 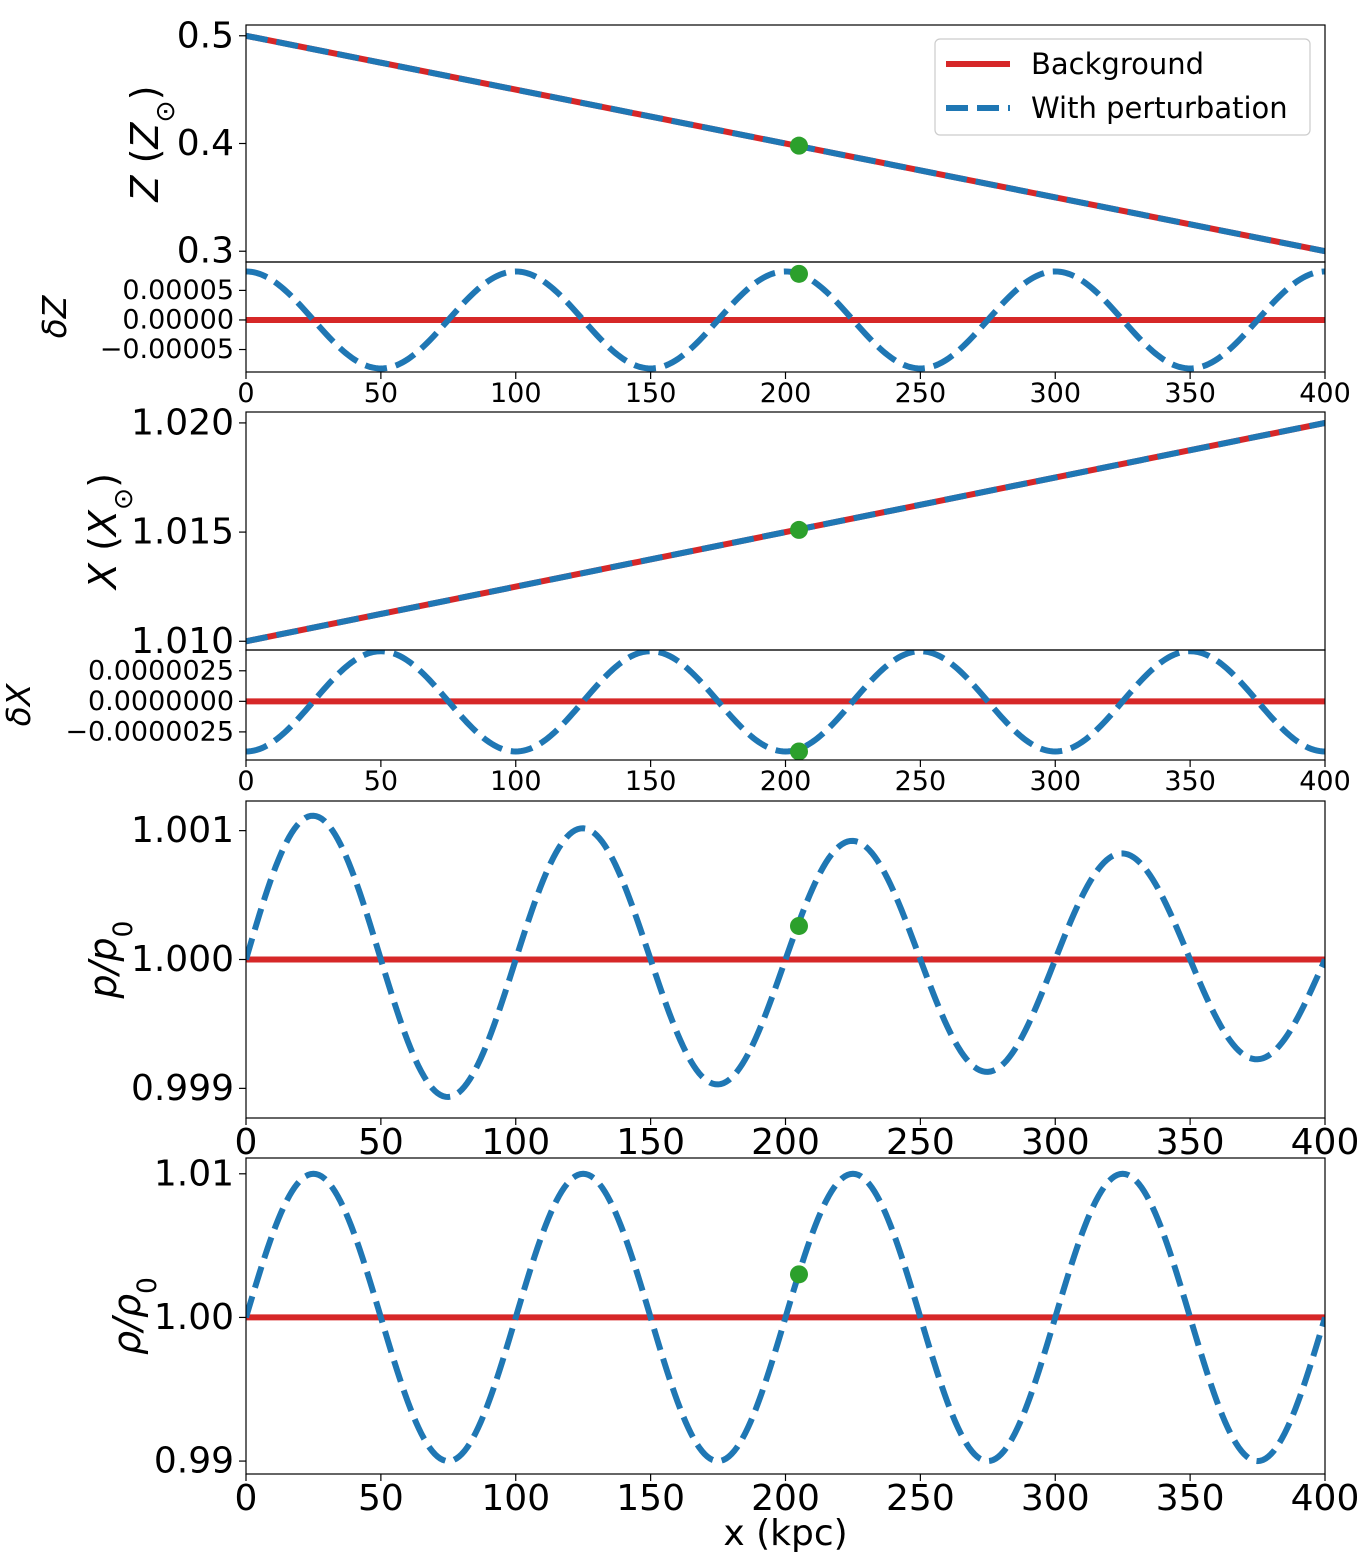 I want to click on y-tick-label: 0.0000025, so click(x=161, y=670).